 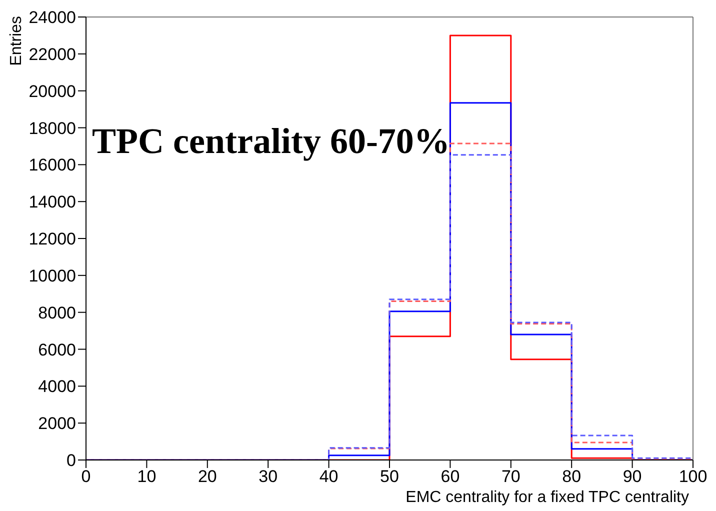 What do you see at coordinates (632, 476) in the screenshot?
I see `x-tick-label: 90` at bounding box center [632, 476].